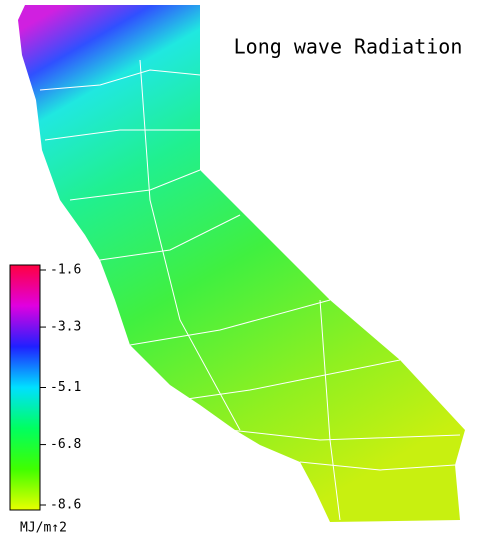 This screenshot has height=550, width=500. I want to click on map-title: Long wave Radiation, so click(348, 47).